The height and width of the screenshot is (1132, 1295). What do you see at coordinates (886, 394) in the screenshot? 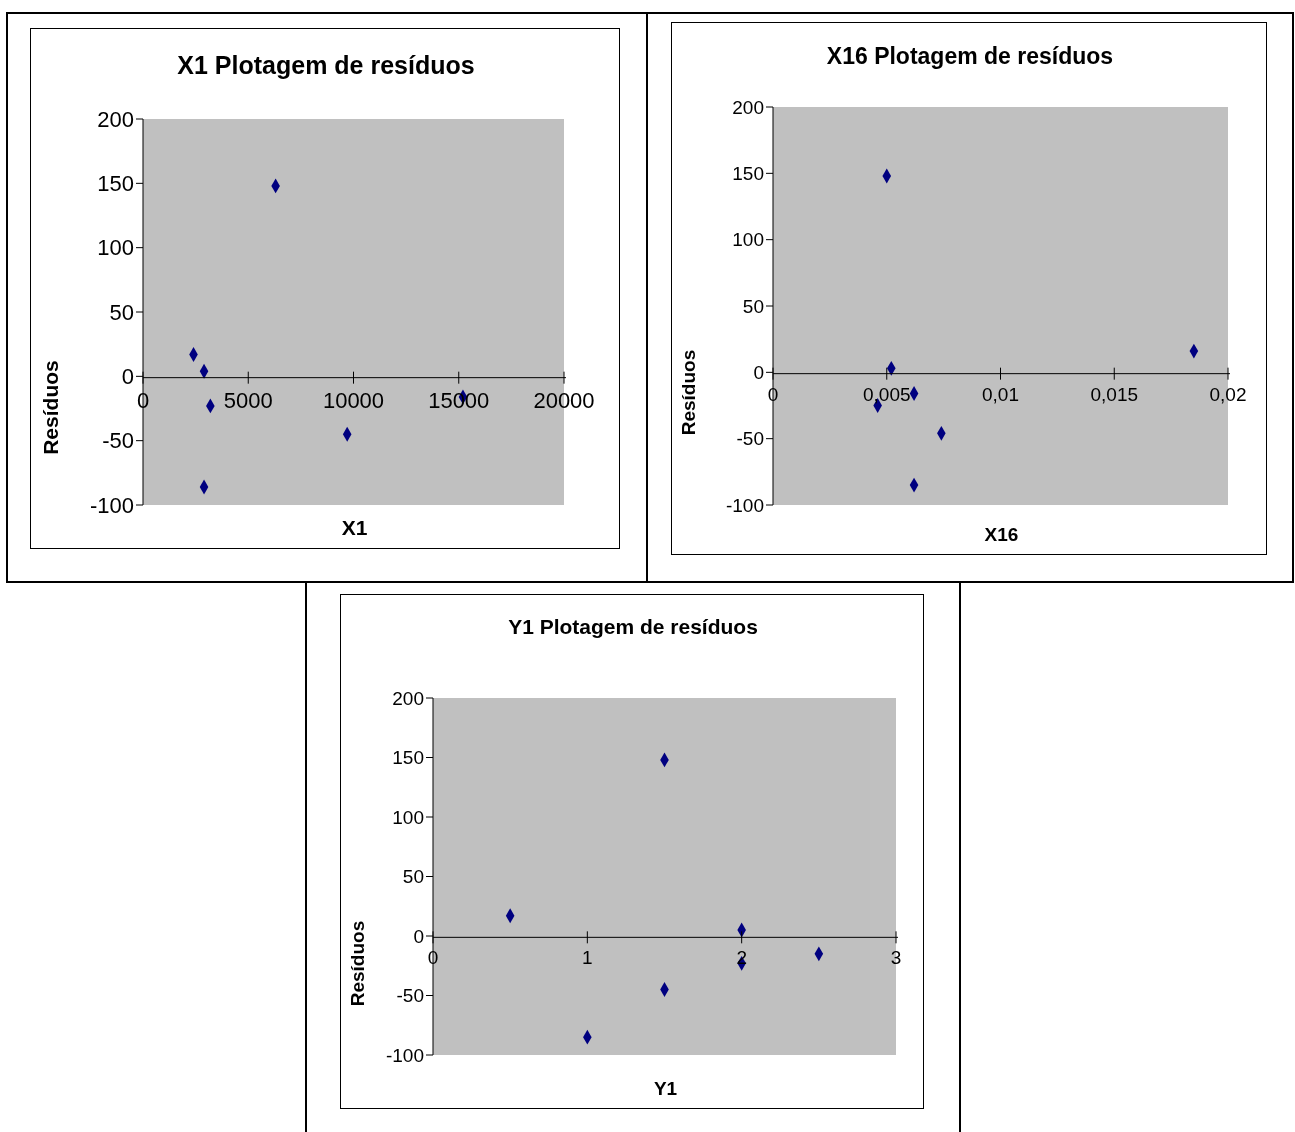
I see `x-tick-label: 0,005` at bounding box center [886, 394].